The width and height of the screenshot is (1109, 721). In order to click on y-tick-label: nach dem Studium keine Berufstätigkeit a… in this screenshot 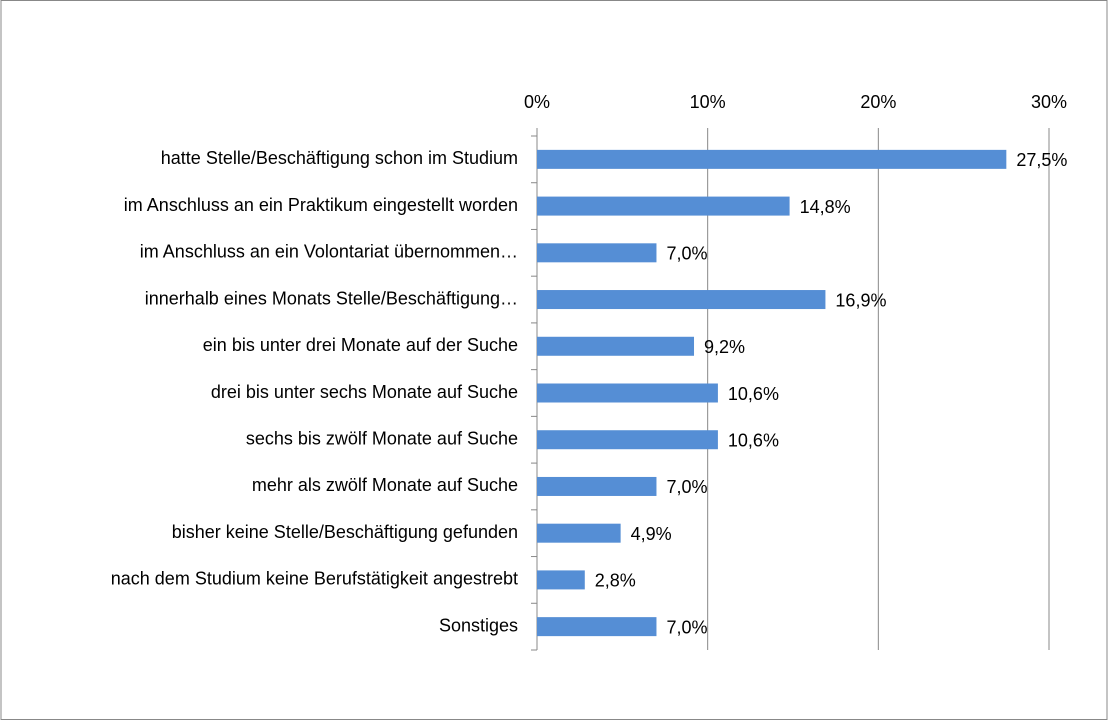, I will do `click(314, 579)`.